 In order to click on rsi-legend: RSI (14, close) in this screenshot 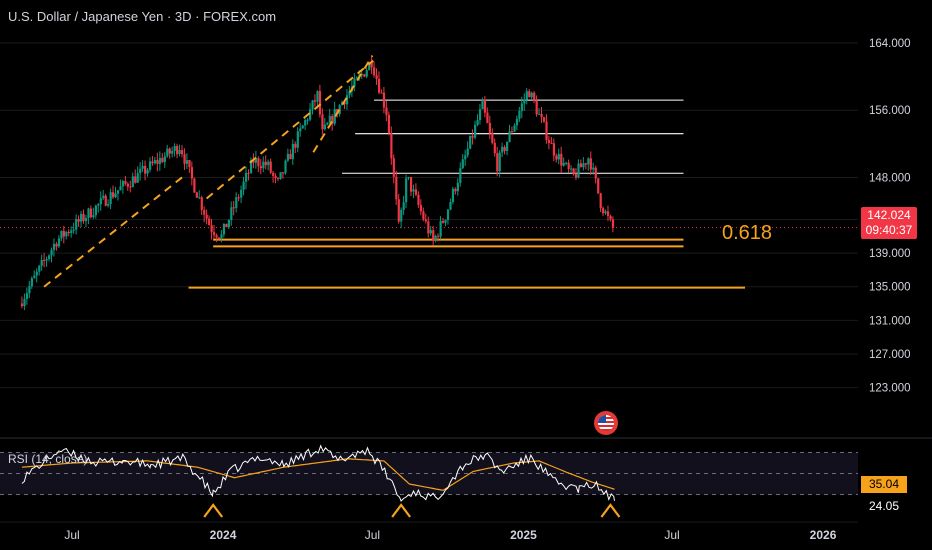, I will do `click(48, 459)`.